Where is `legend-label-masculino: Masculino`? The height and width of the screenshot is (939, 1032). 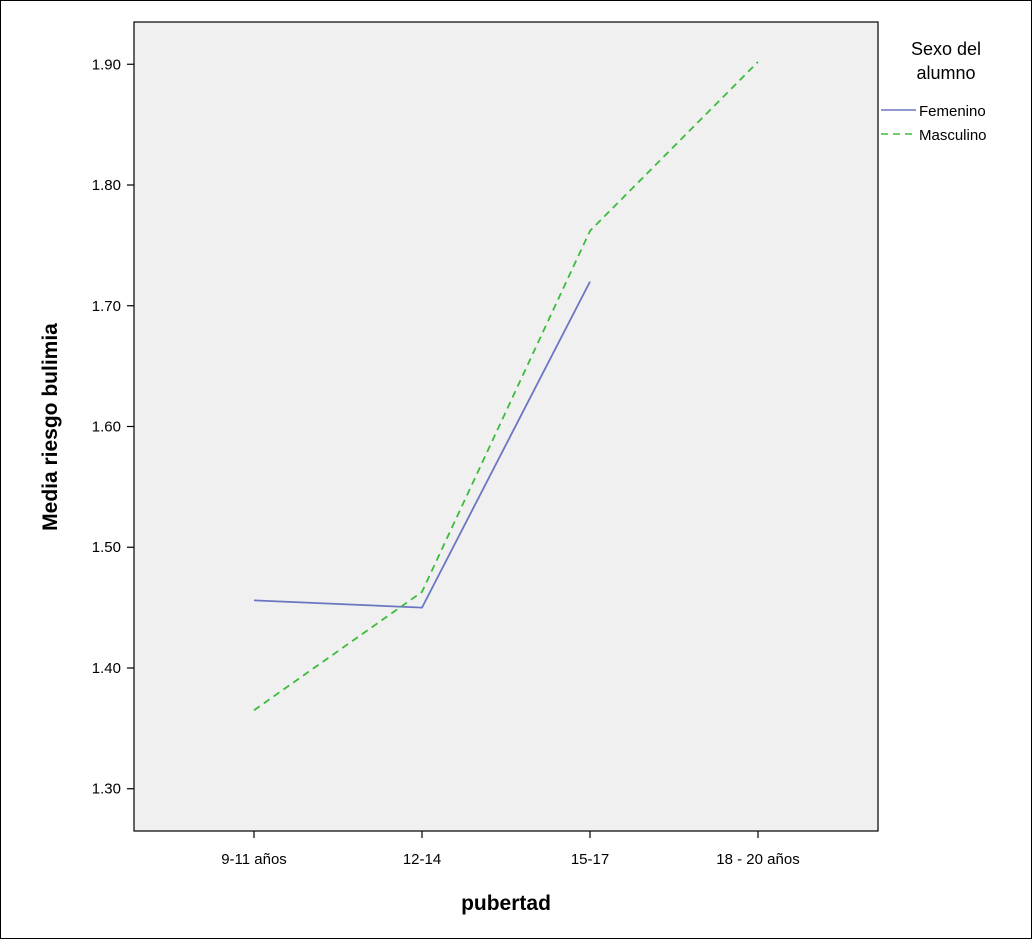 legend-label-masculino: Masculino is located at coordinates (953, 135).